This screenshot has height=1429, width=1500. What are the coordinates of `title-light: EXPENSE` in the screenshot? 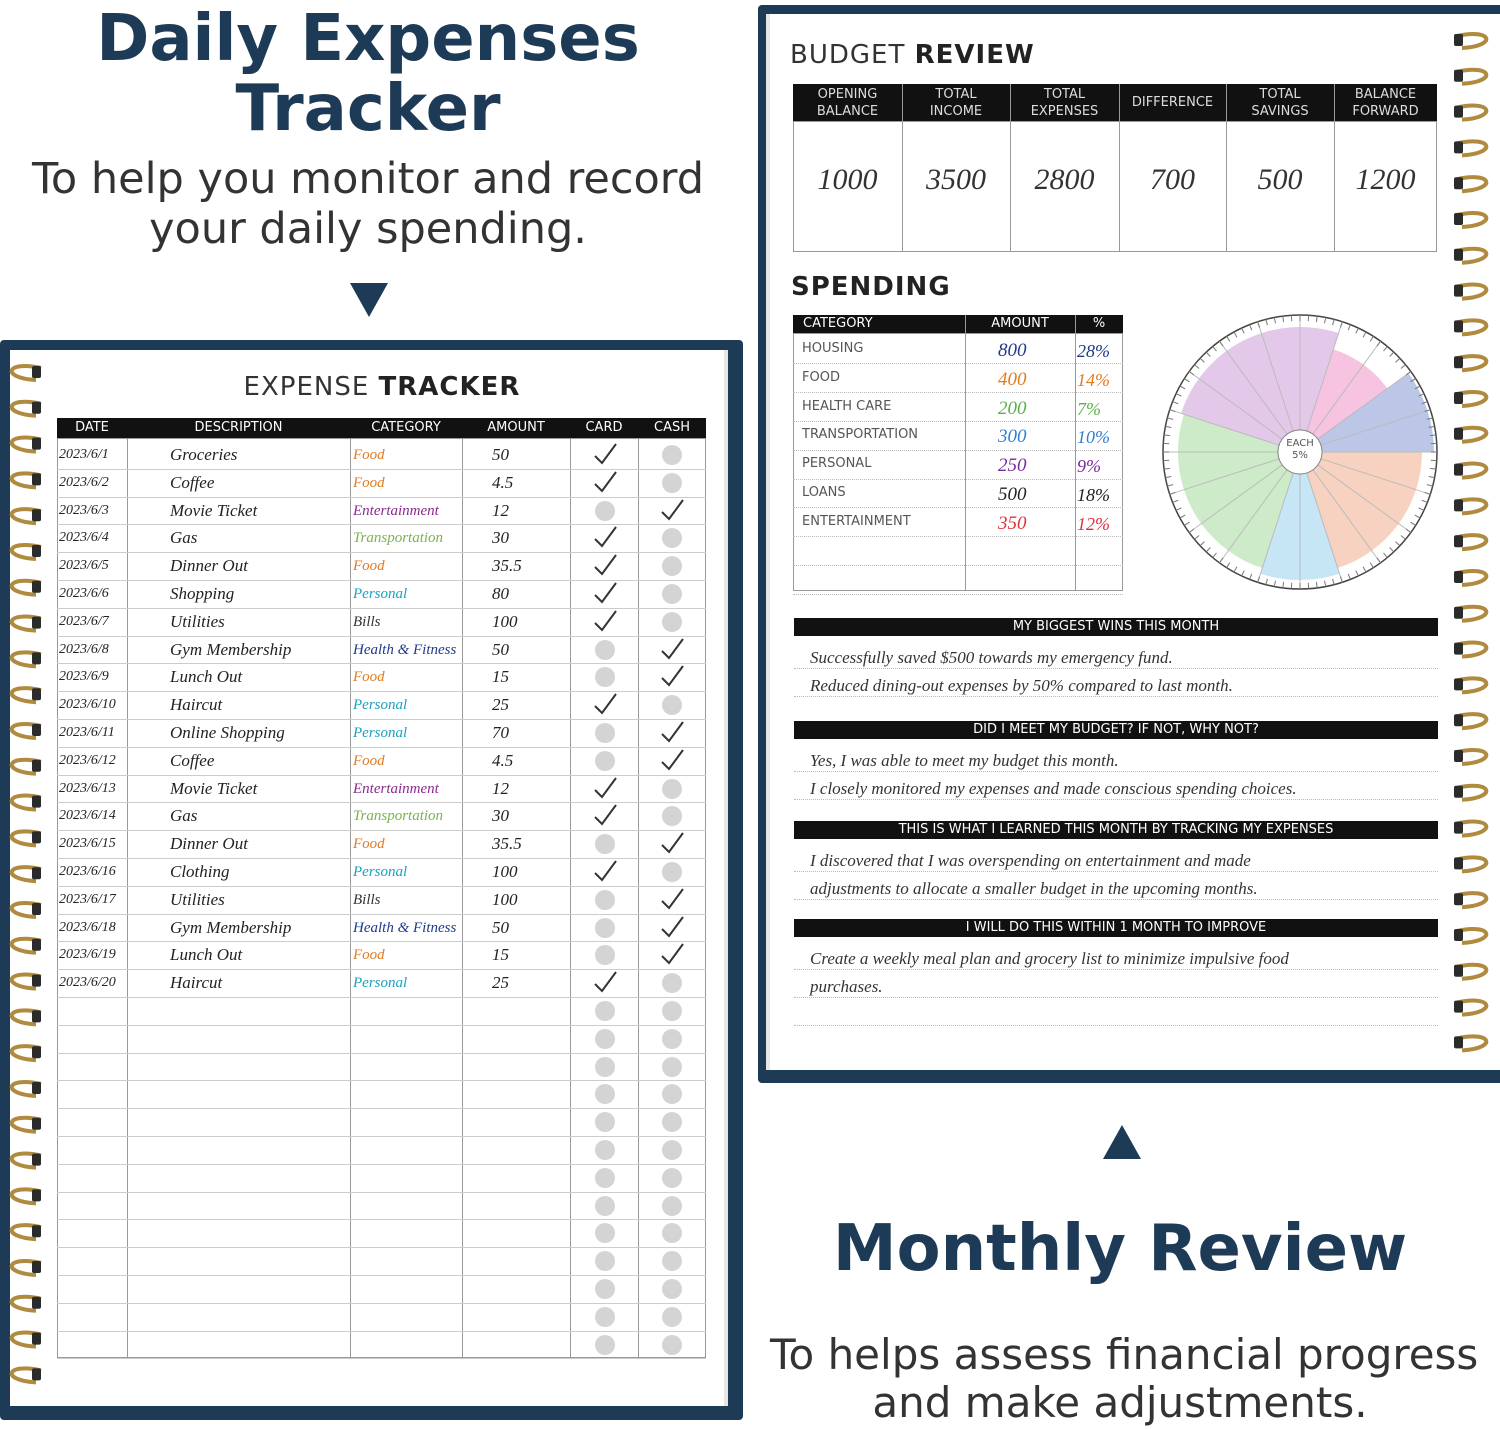 It's located at (306, 387).